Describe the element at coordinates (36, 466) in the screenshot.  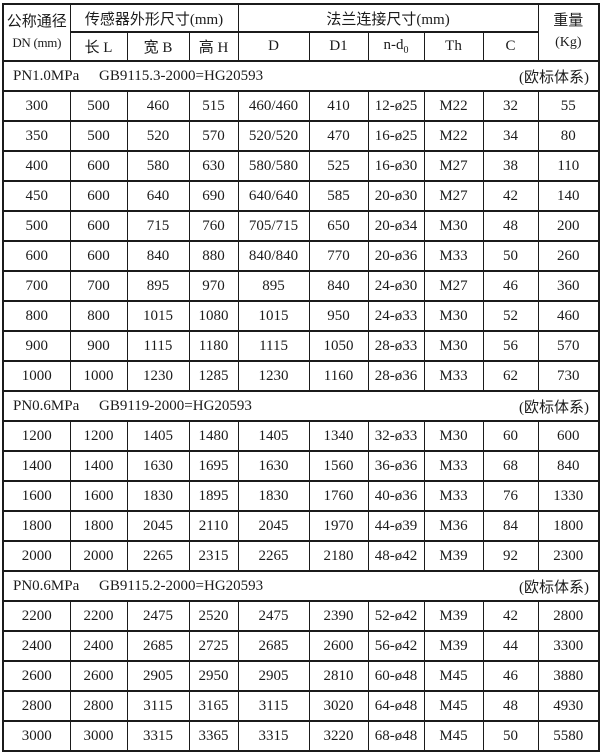
I see `cell-dn: 1400` at that location.